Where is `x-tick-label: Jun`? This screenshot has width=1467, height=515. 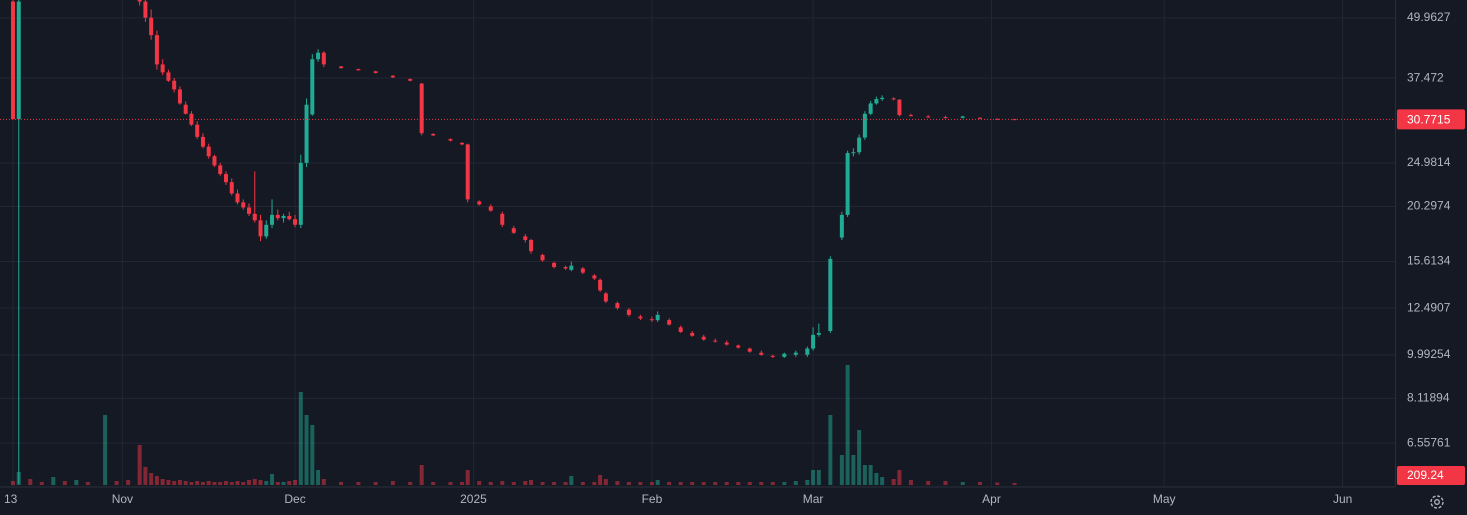
x-tick-label: Jun is located at coordinates (1342, 499).